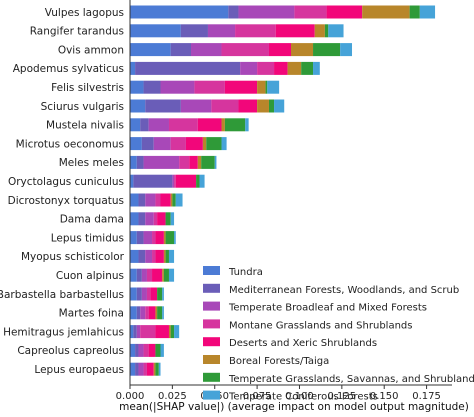 Image resolution: width=474 pixels, height=417 pixels. What do you see at coordinates (384, 396) in the screenshot?
I see `x-tick-label: 0.150` at bounding box center [384, 396].